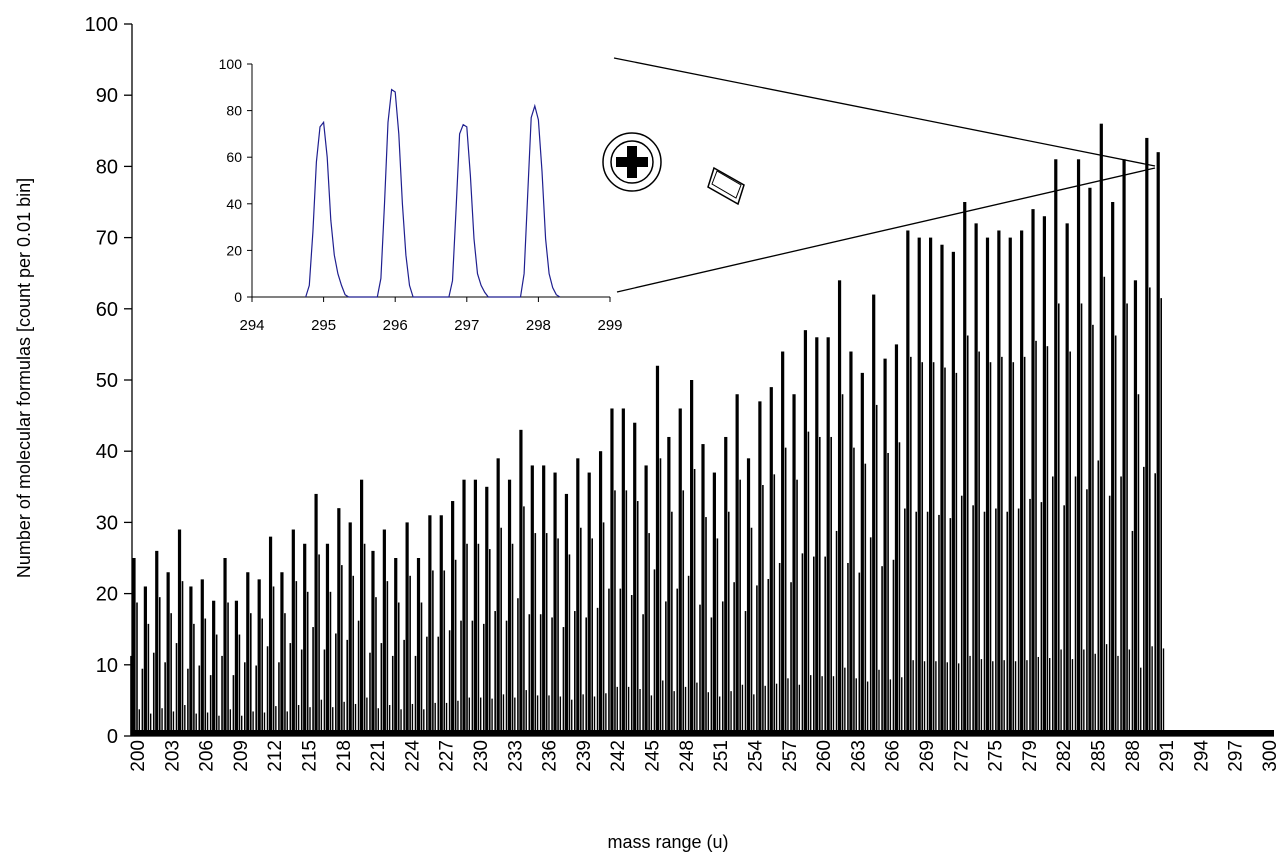 The image size is (1279, 861). I want to click on inset-x-tick-label: 294, so click(251, 325).